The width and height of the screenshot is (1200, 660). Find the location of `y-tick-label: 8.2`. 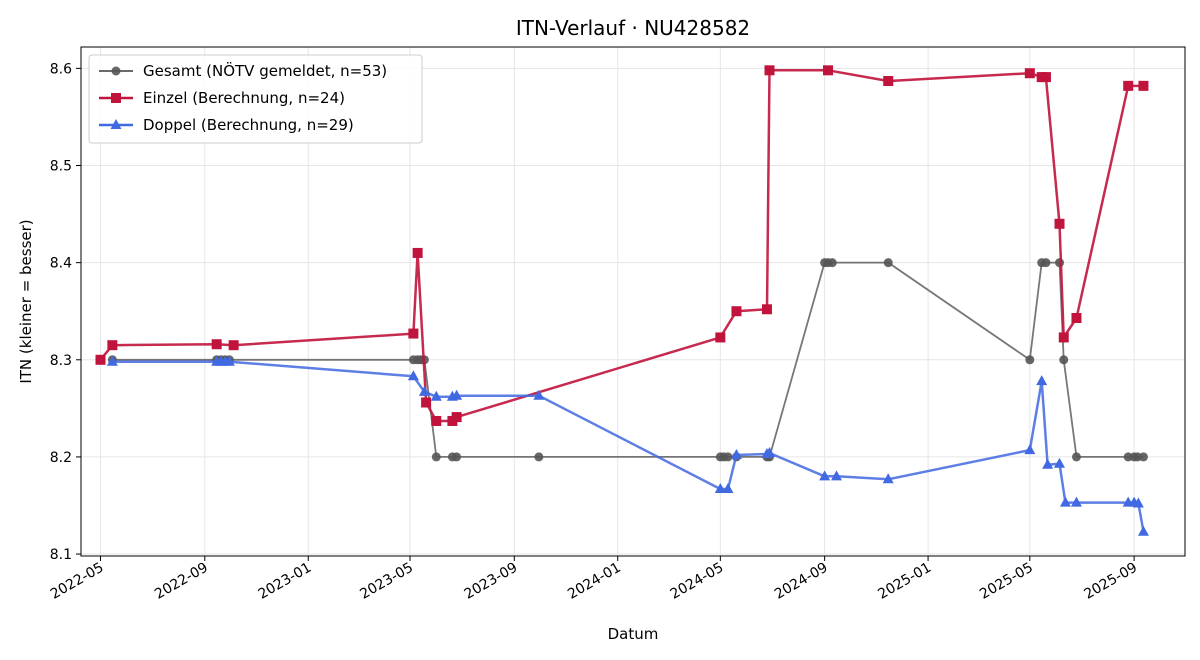

y-tick-label: 8.2 is located at coordinates (61, 458).